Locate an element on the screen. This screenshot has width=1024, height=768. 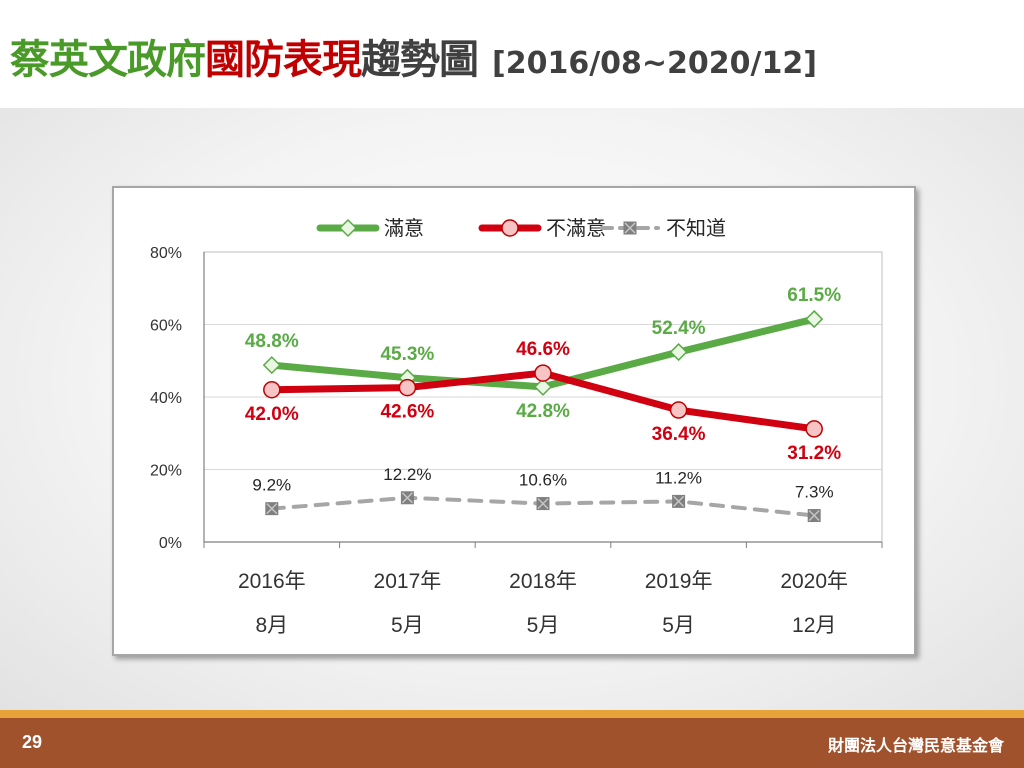
organization-name: 財團法人台灣民意基金會 is located at coordinates (915, 745).